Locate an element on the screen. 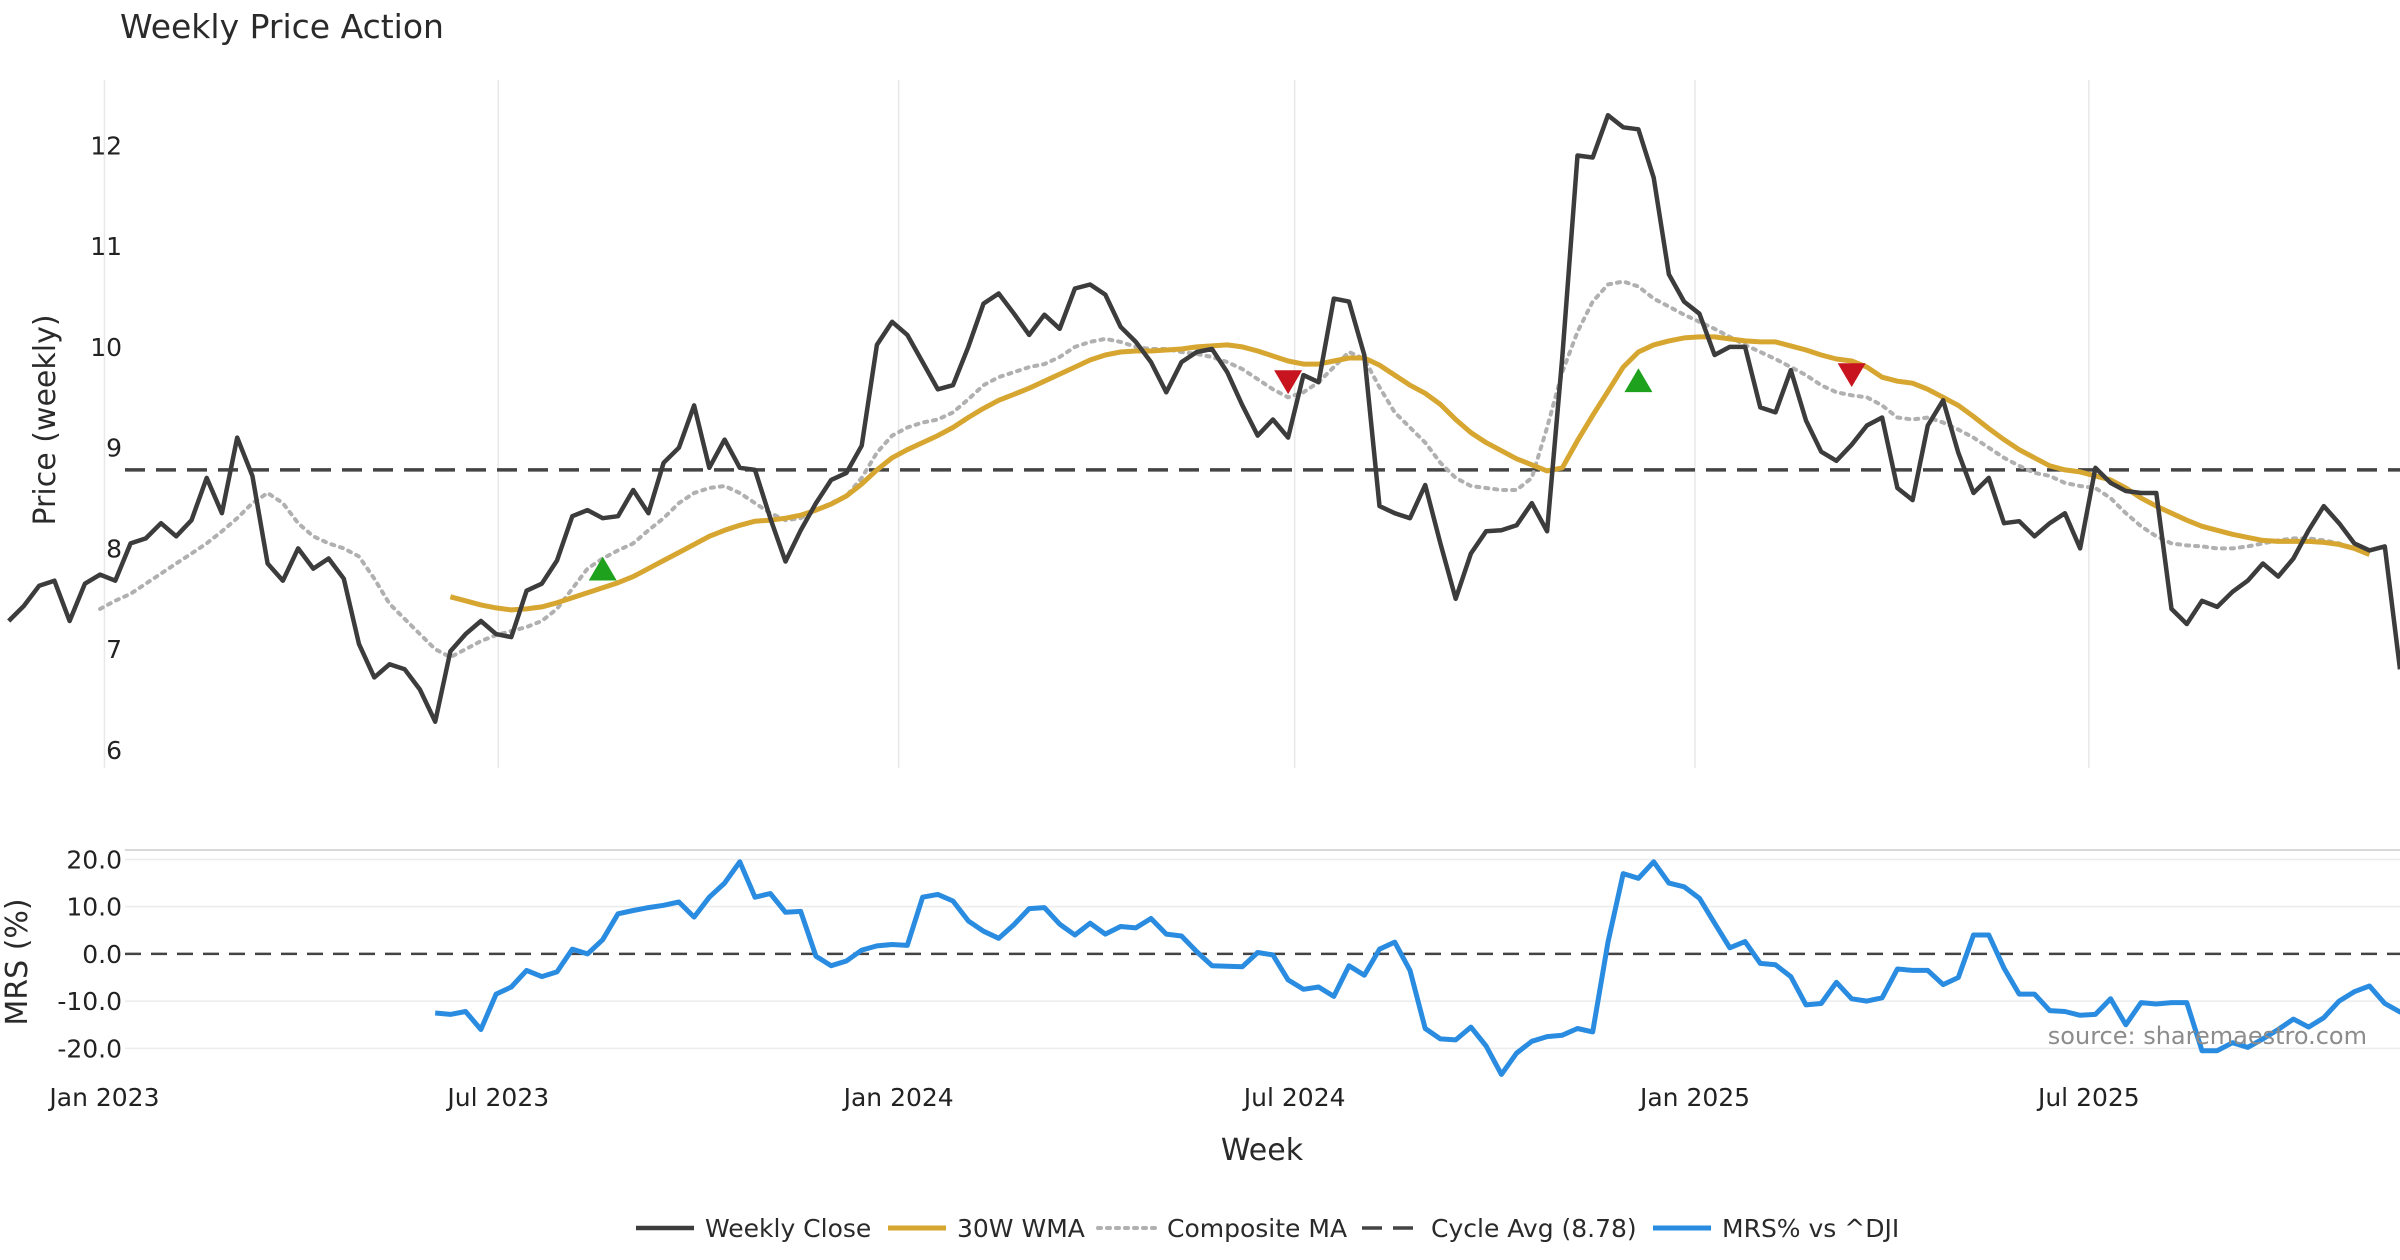 The height and width of the screenshot is (1260, 2400). price-y-tick-label: 10 is located at coordinates (106, 347).